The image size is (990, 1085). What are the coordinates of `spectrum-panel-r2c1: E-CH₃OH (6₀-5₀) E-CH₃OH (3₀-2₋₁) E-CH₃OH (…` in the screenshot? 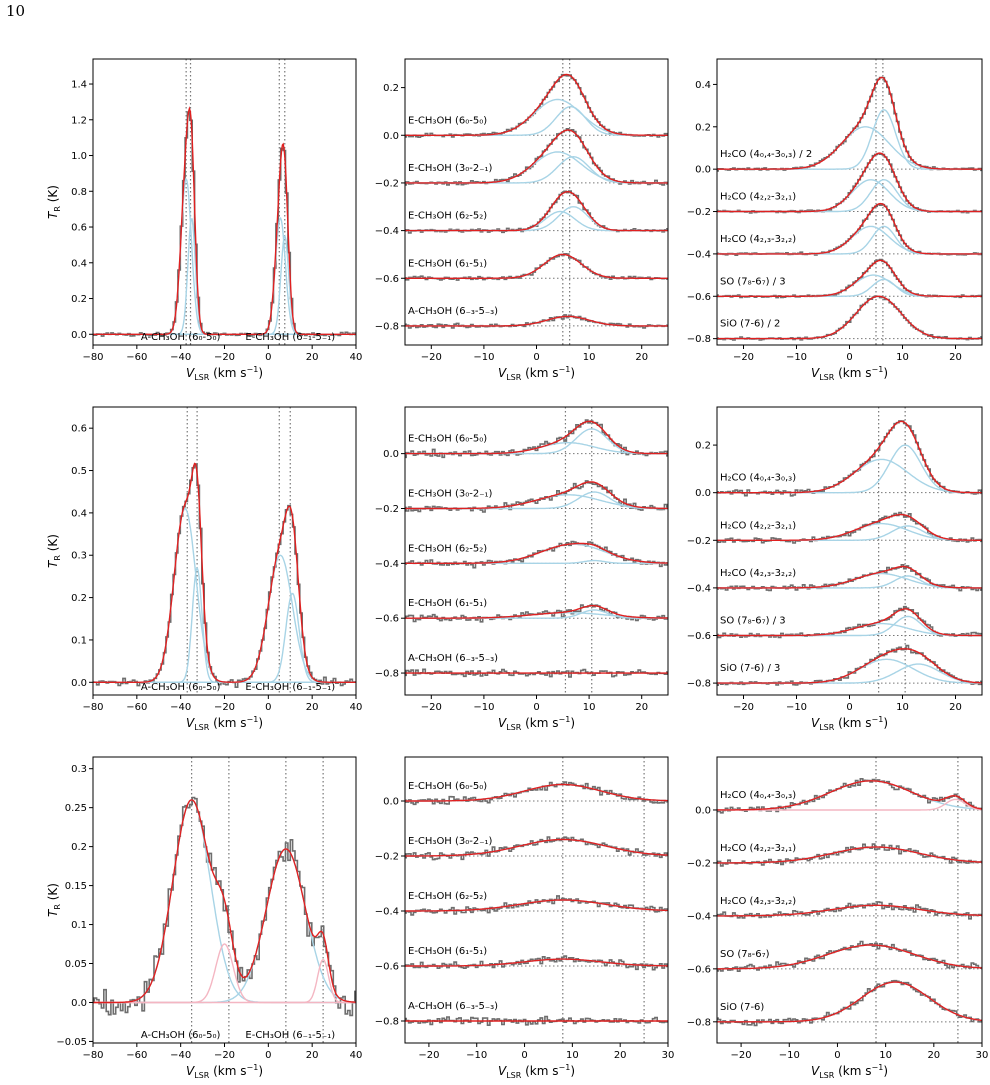 It's located at (525, 918).